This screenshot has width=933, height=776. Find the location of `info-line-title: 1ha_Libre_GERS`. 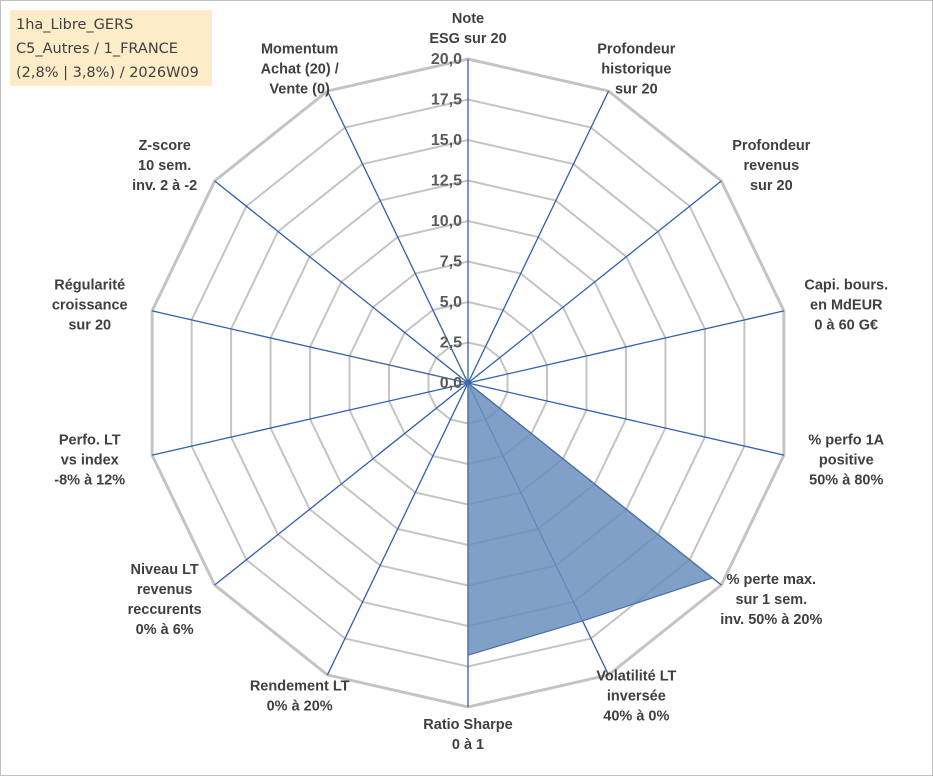

info-line-title: 1ha_Libre_GERS is located at coordinates (75, 25).